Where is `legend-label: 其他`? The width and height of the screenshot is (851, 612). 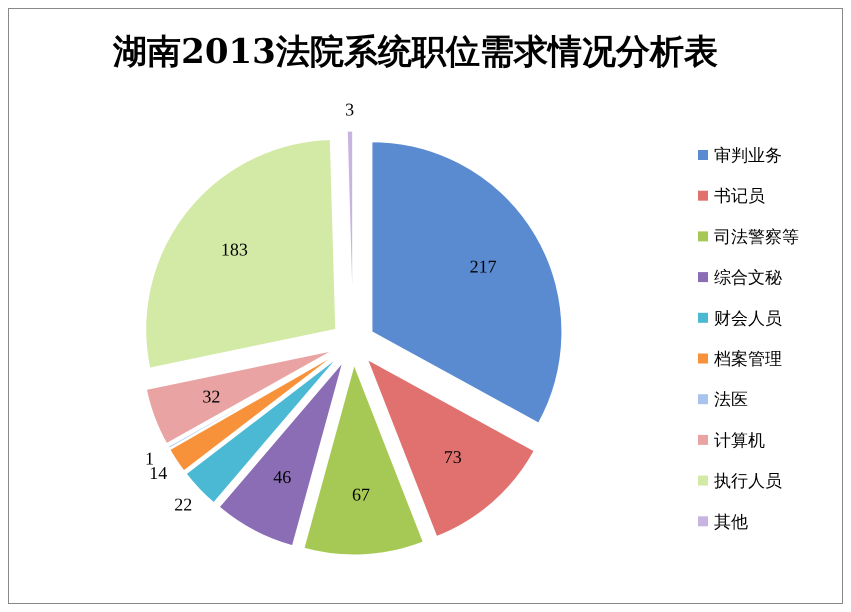
legend-label: 其他 is located at coordinates (731, 522).